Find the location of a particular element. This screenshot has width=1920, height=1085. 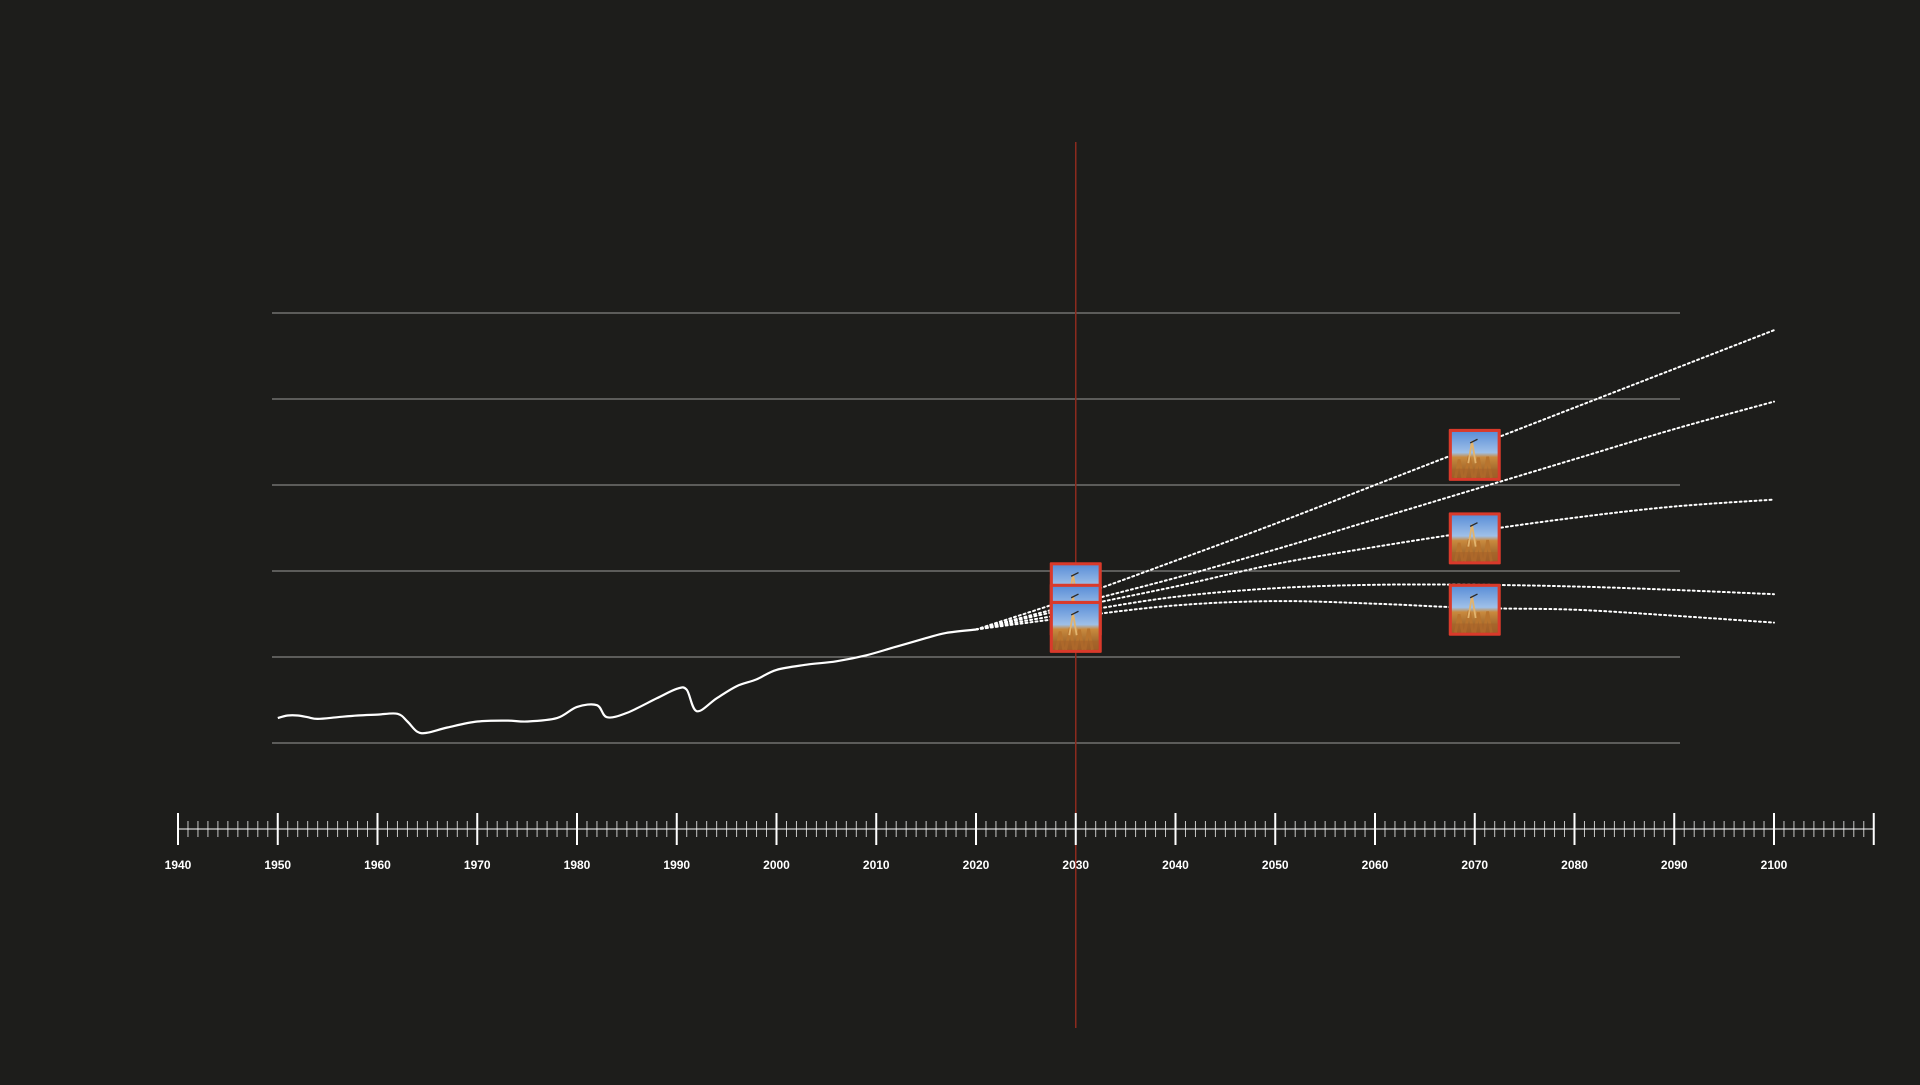

historical-series is located at coordinates (627, 681).